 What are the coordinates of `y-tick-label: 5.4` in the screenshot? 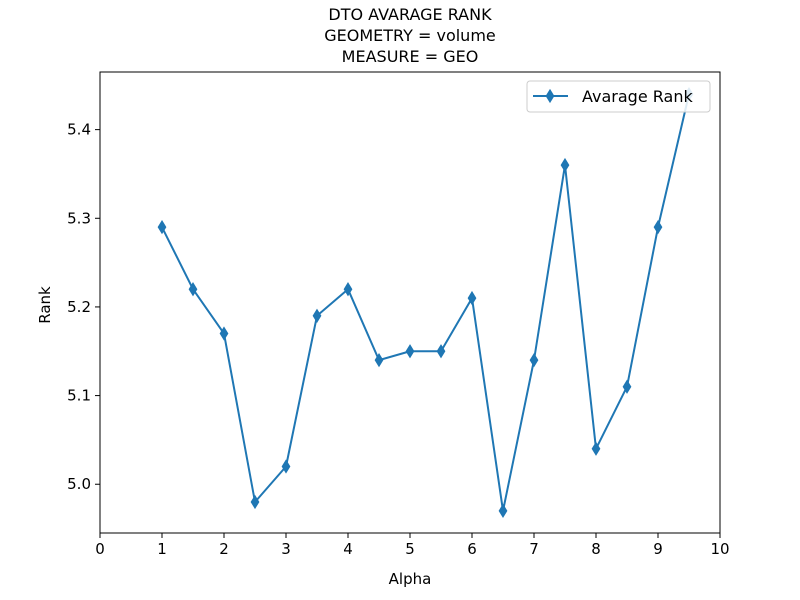 It's located at (79, 130).